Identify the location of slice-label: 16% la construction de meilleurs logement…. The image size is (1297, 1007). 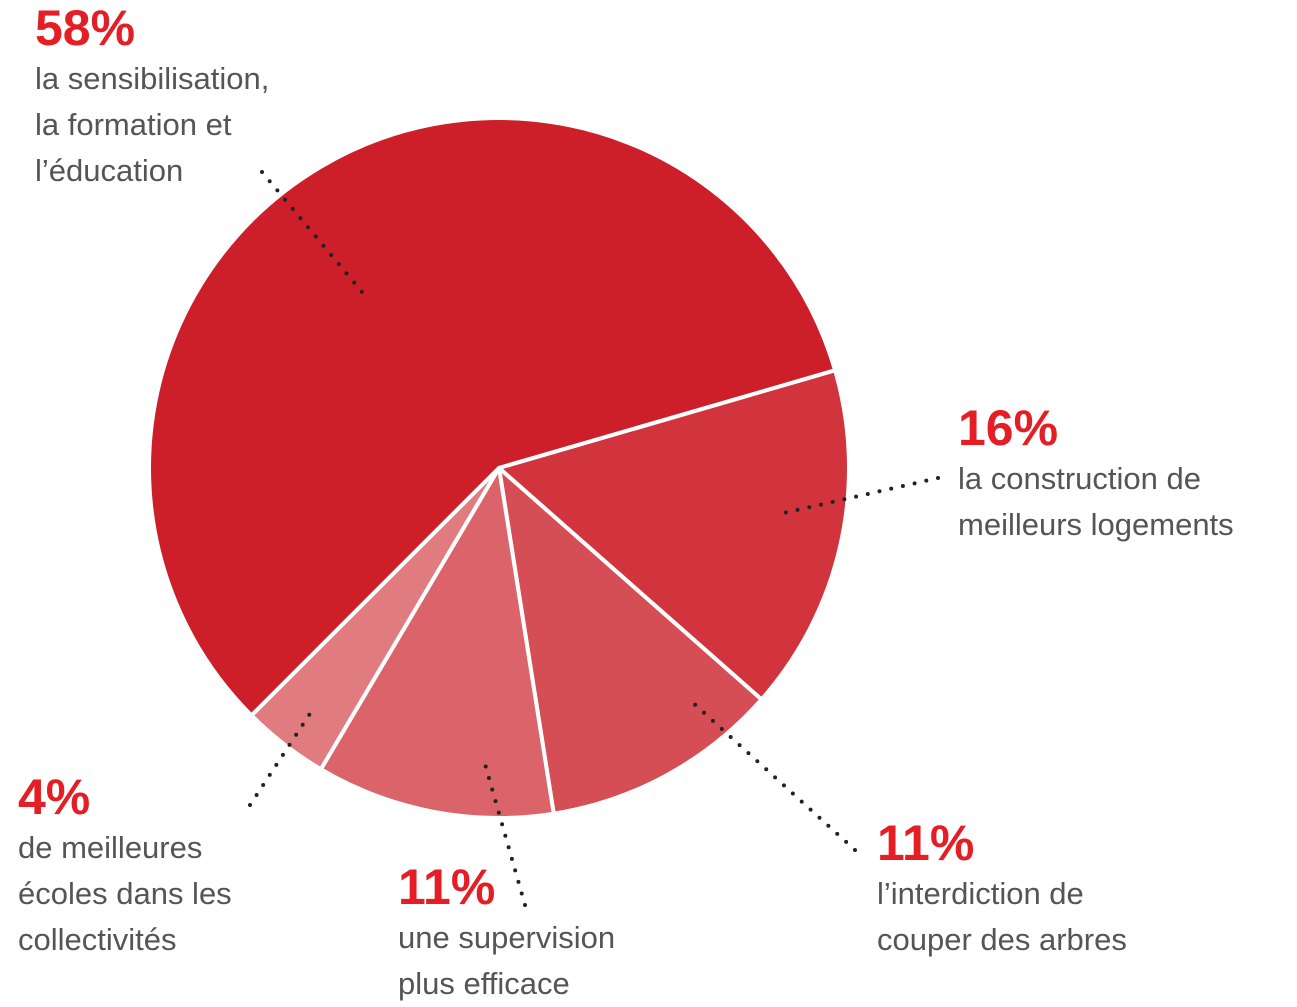
(1096, 474).